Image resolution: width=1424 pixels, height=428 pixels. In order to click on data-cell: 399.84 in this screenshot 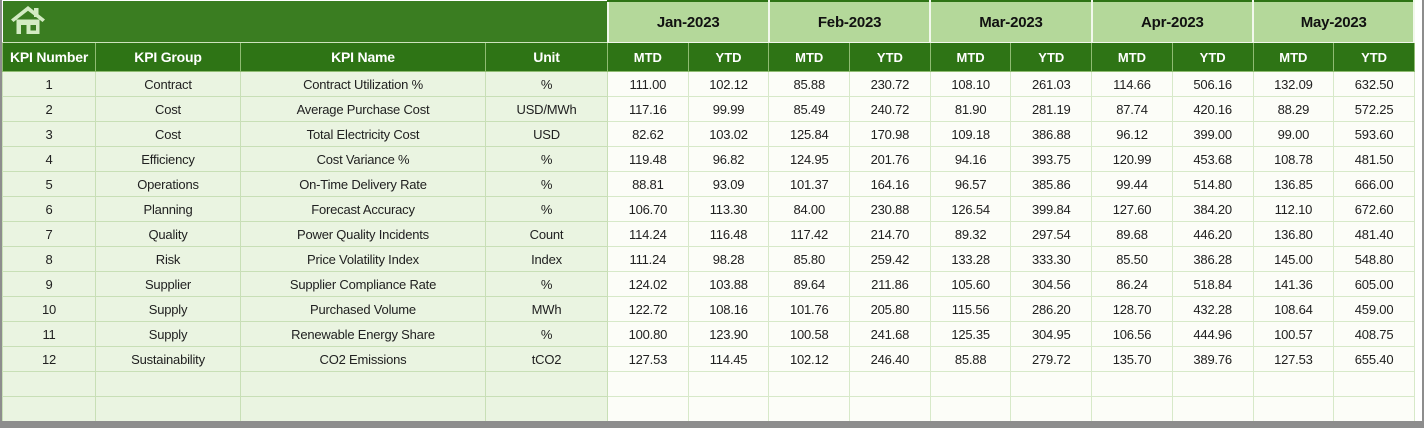, I will do `click(1051, 209)`.